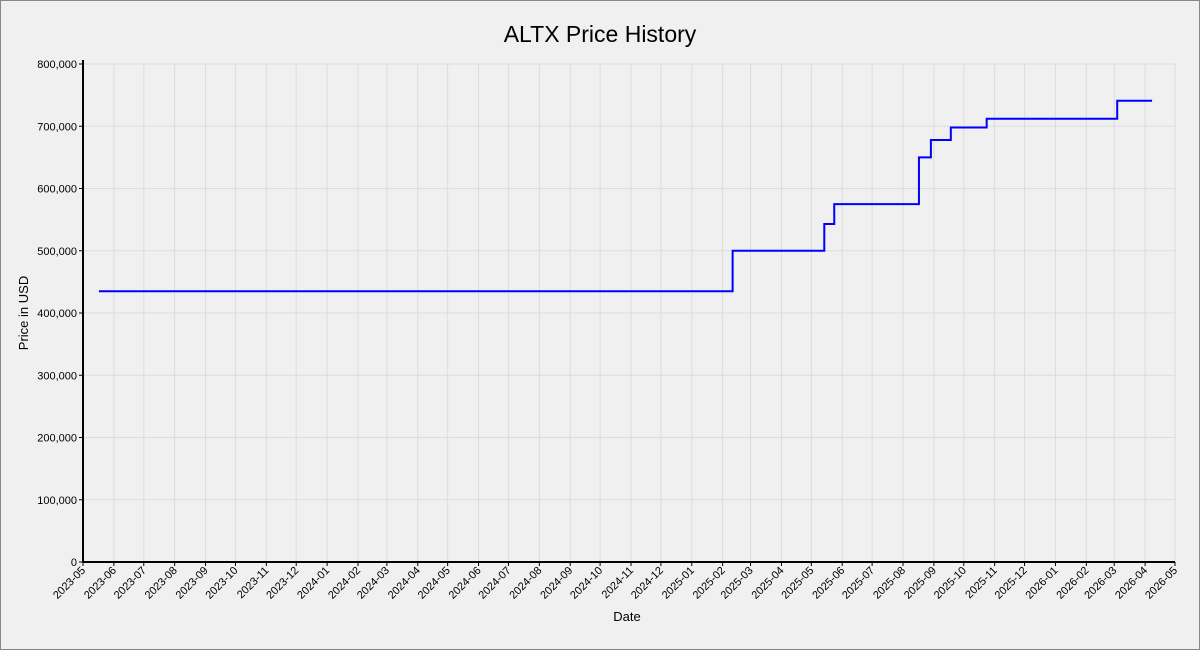  Describe the element at coordinates (57, 65) in the screenshot. I see `y-tick-label: 800,000` at that location.